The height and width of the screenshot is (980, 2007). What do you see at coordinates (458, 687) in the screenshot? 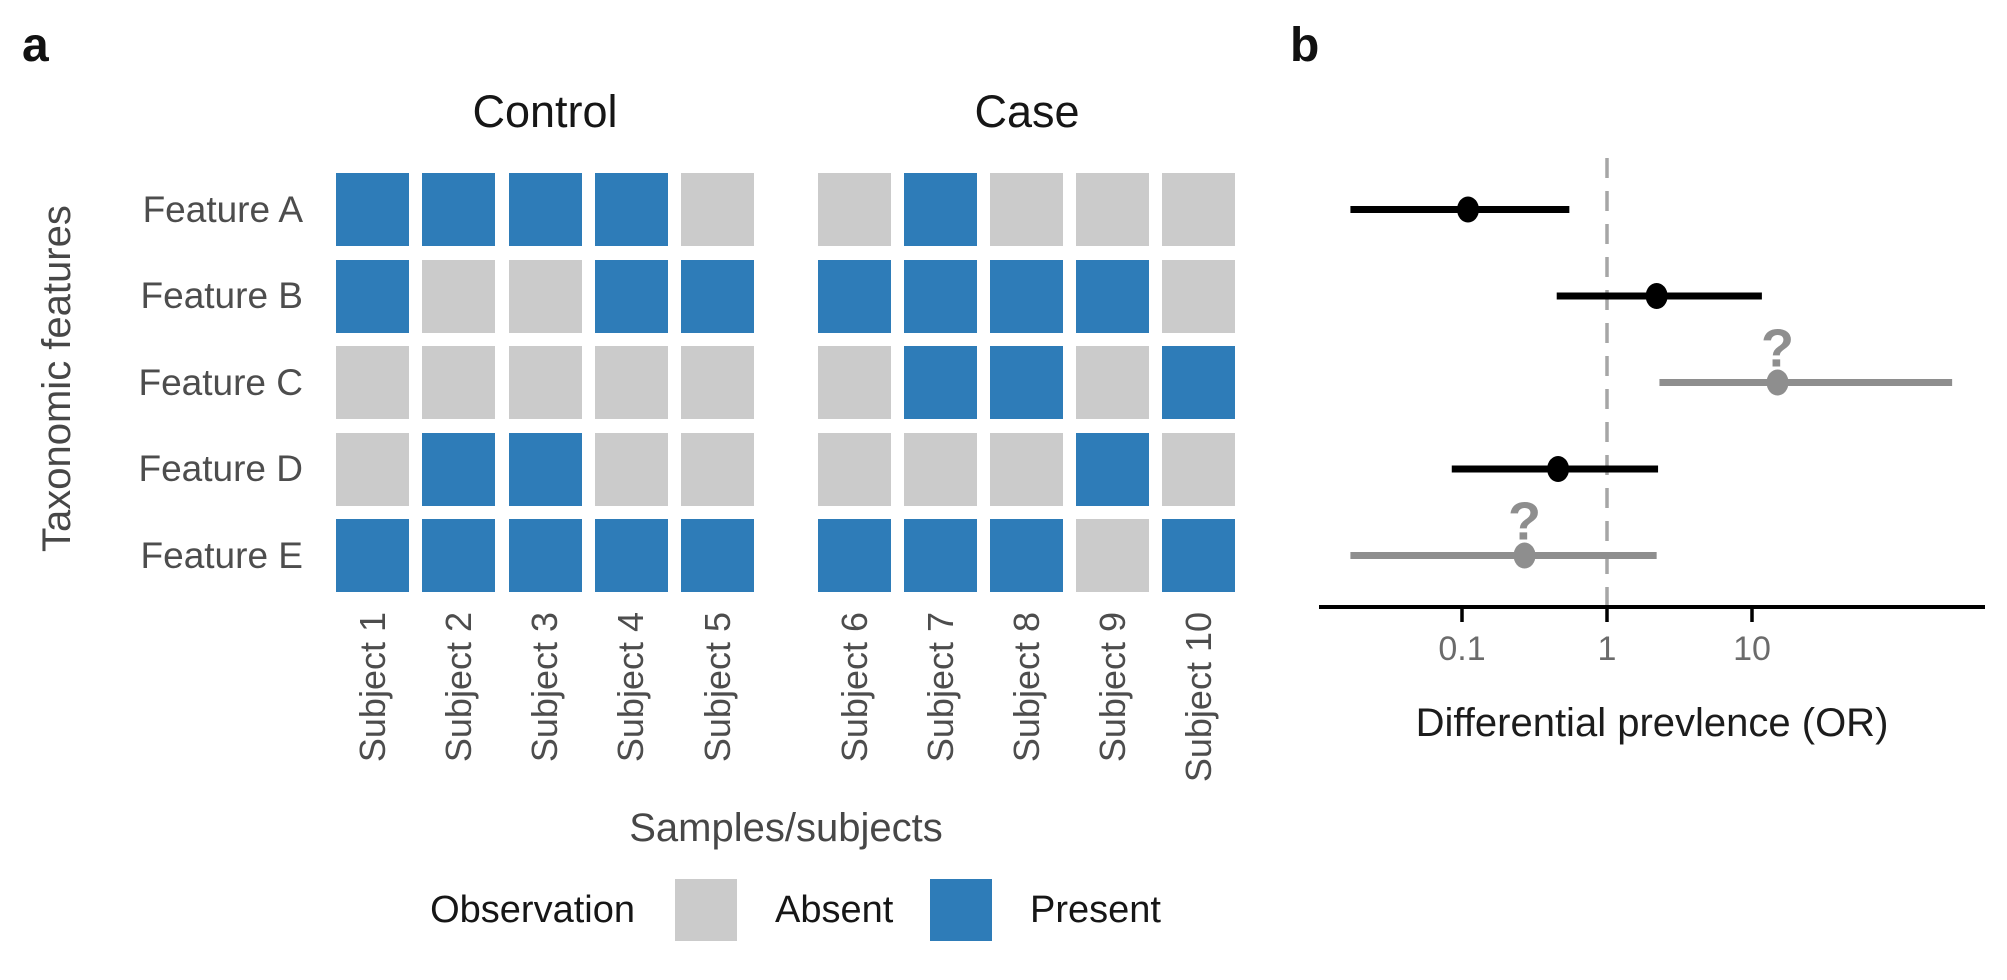
I see `subject-label: Subject 2` at bounding box center [458, 687].